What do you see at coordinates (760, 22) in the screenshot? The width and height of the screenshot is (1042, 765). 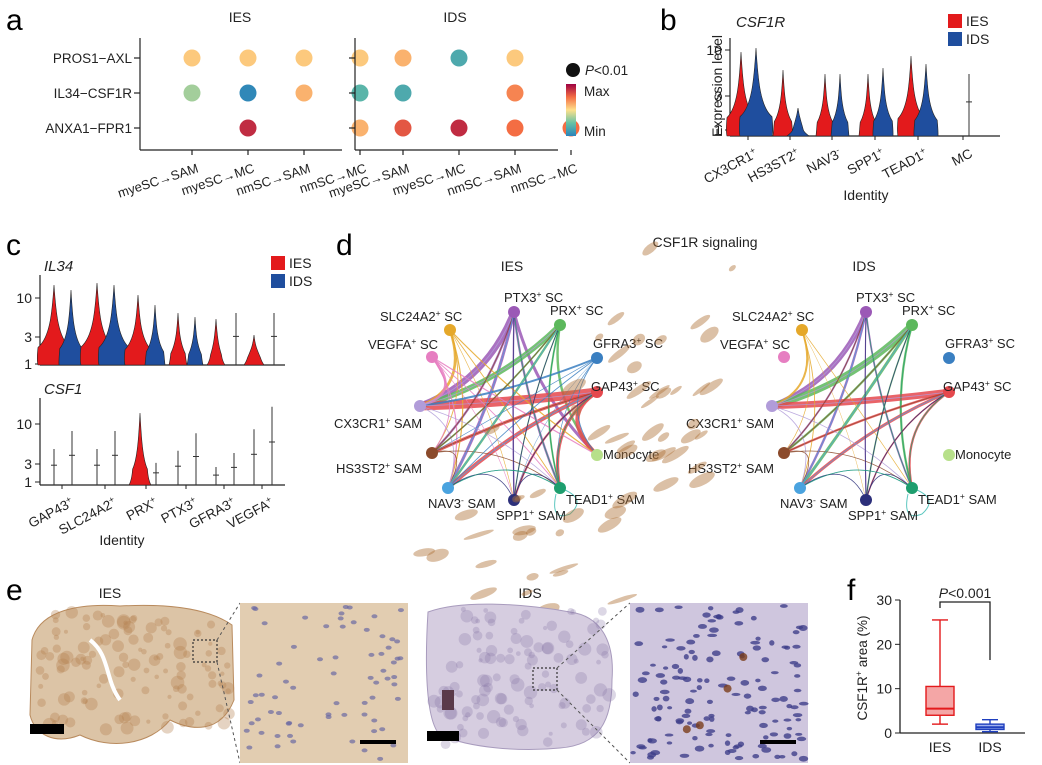 I see `gene-label: CSF1R` at bounding box center [760, 22].